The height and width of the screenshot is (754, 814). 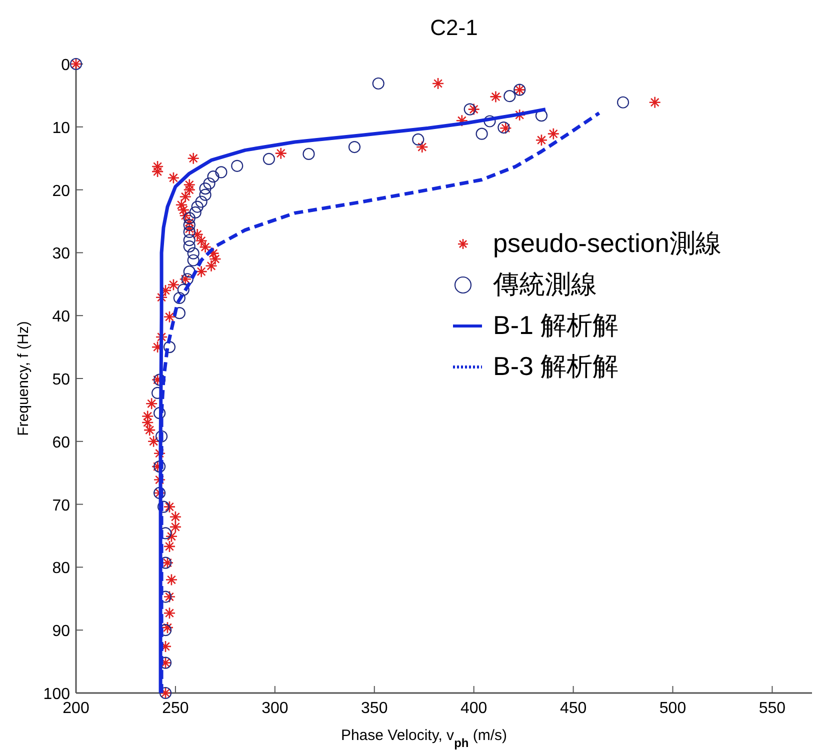 I want to click on x-tick-label: 200, so click(x=76, y=708).